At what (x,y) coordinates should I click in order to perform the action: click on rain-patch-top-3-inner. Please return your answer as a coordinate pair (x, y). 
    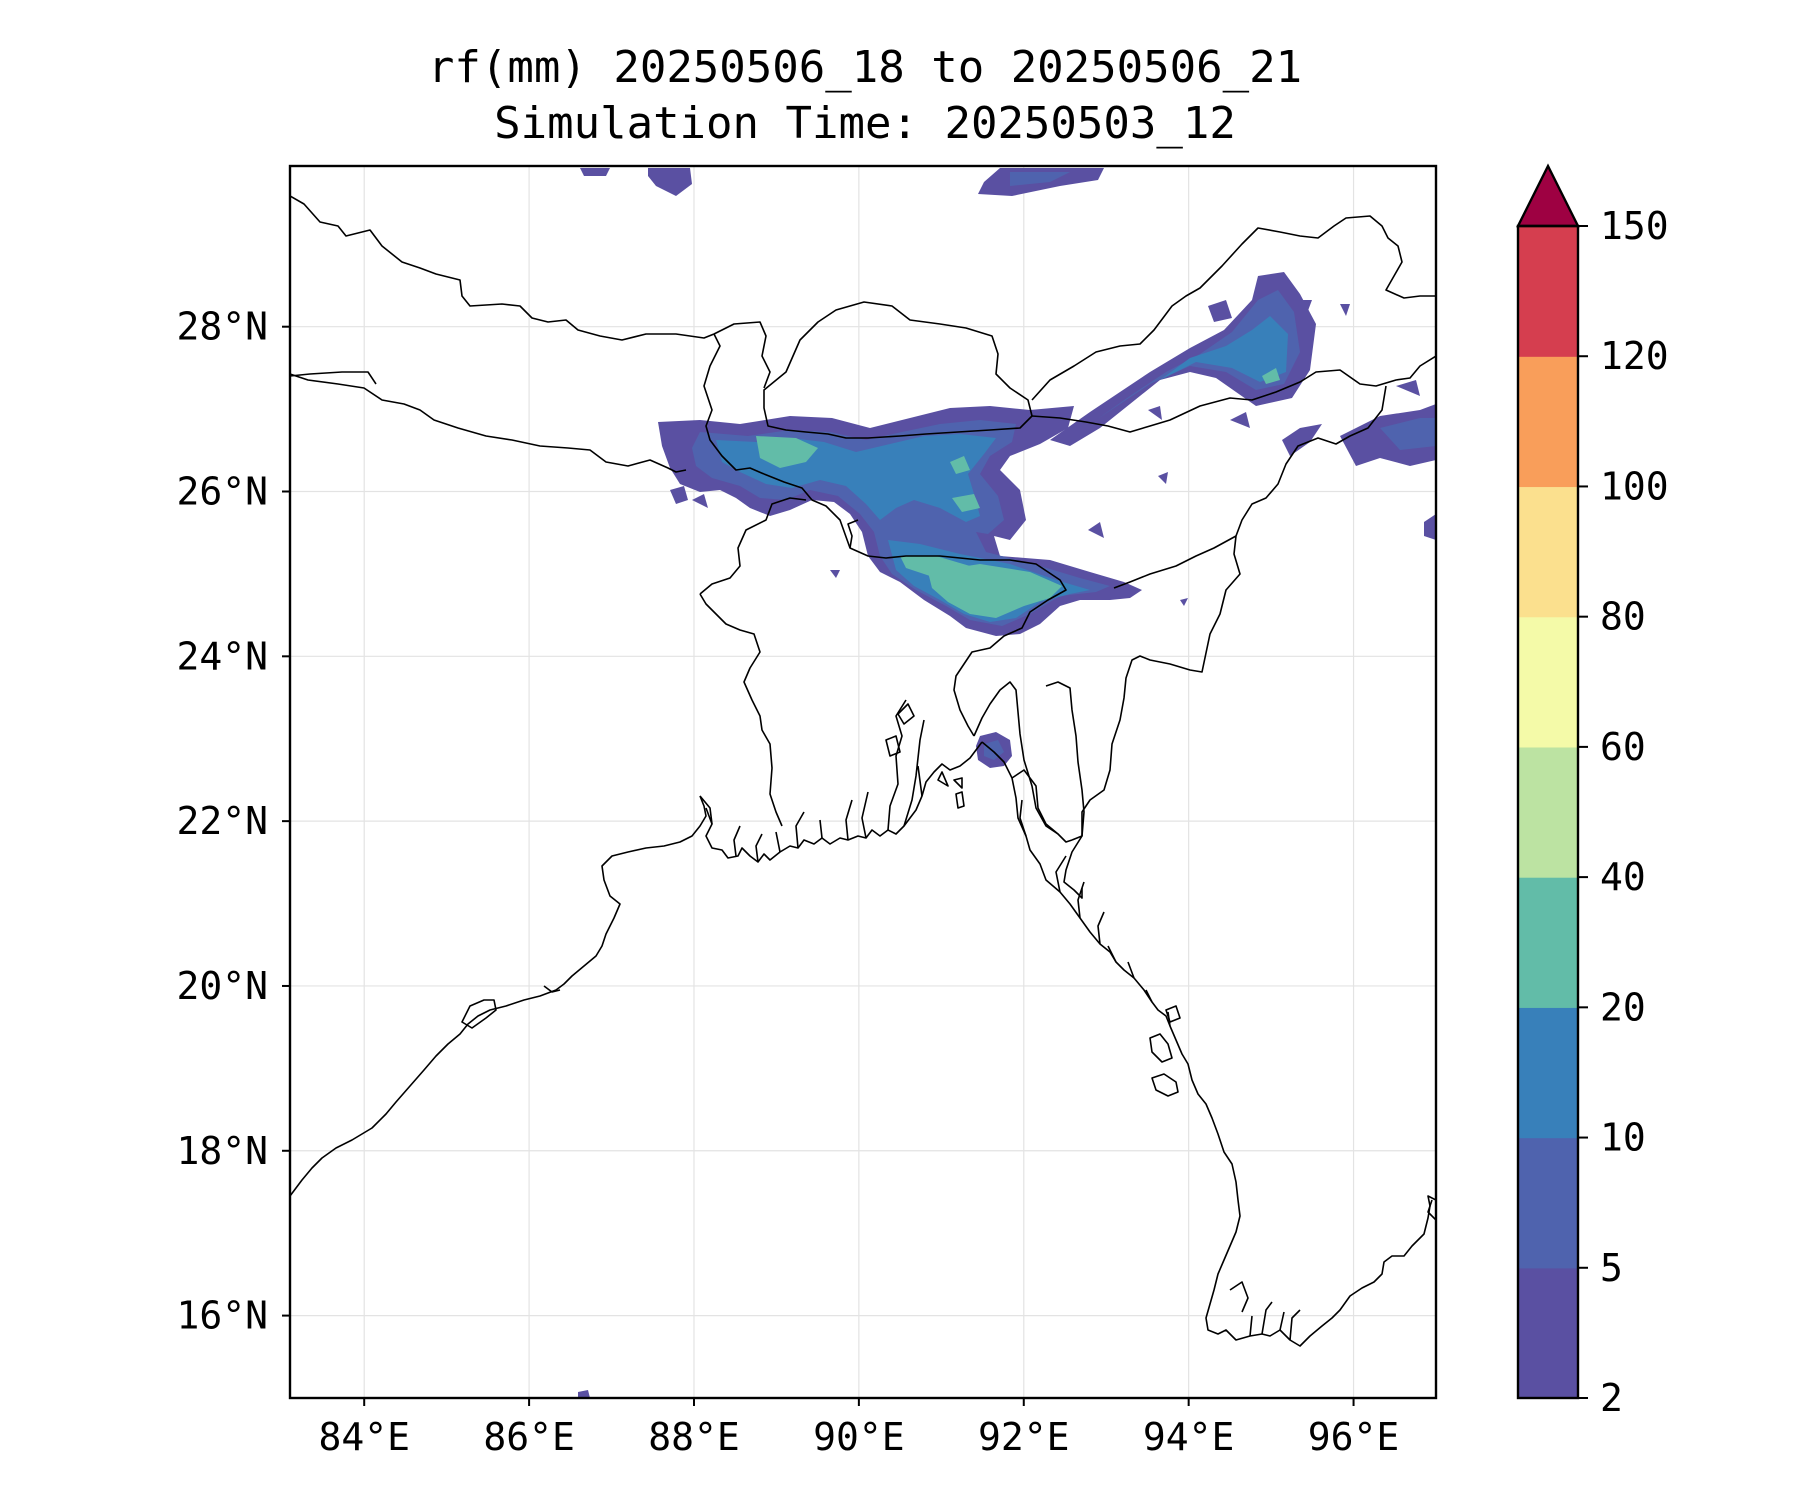
    Looking at the image, I should click on (1040, 179).